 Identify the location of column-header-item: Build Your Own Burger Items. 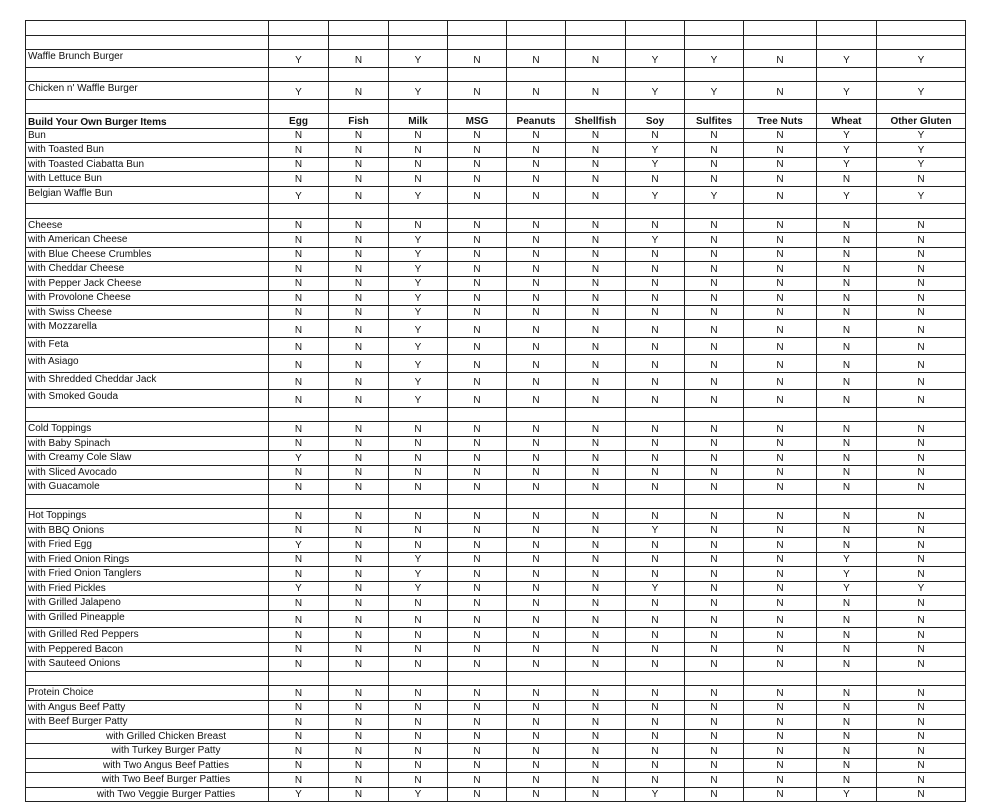
(147, 121).